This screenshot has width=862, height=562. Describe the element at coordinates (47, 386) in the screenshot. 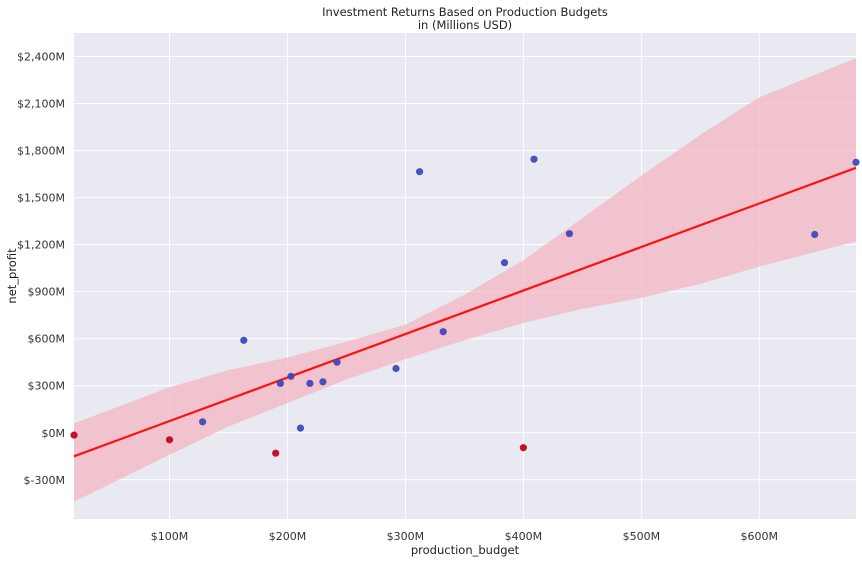

I see `y-tick-label: $300M` at that location.